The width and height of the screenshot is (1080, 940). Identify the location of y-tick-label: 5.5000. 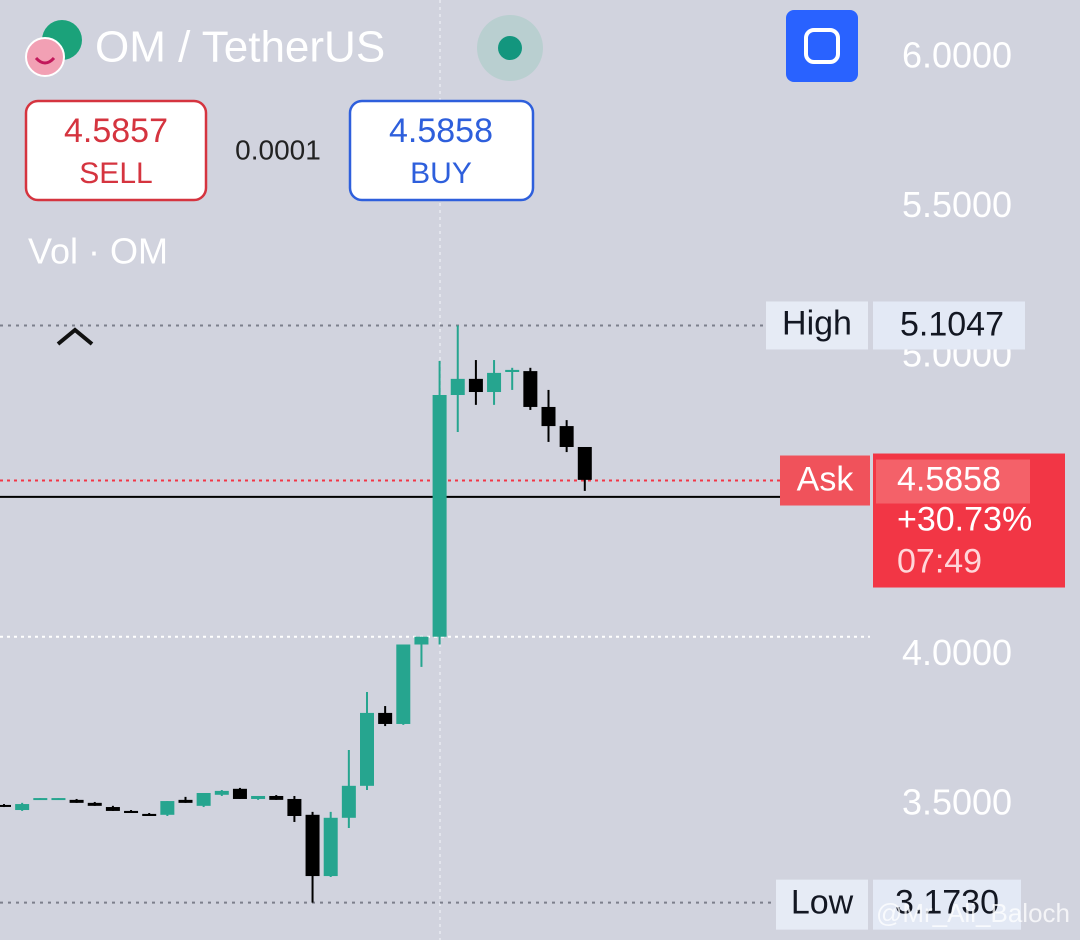
(957, 204).